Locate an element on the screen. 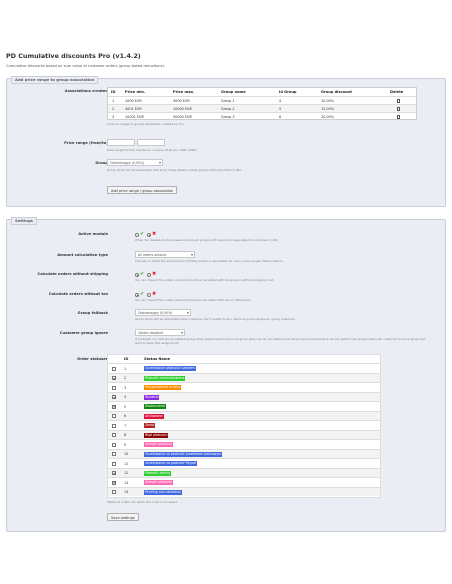  add-range-button: Add price range / group association is located at coordinates (142, 190).